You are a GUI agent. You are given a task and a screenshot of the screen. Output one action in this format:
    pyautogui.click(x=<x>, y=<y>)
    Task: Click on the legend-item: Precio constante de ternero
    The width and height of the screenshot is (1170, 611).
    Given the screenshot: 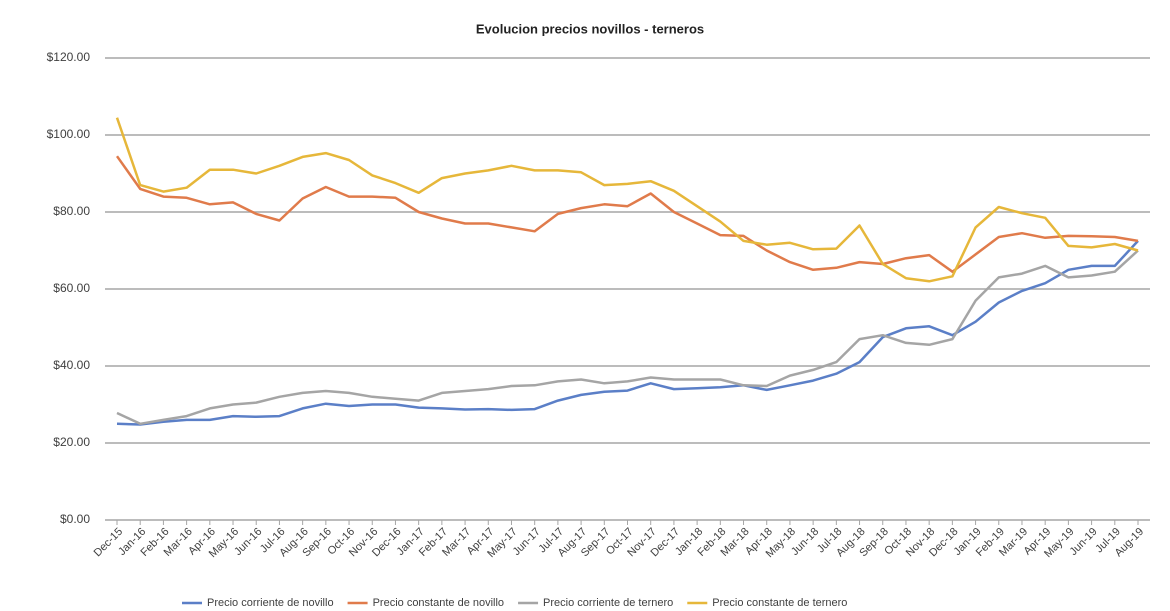 What is the action you would take?
    pyautogui.click(x=767, y=603)
    